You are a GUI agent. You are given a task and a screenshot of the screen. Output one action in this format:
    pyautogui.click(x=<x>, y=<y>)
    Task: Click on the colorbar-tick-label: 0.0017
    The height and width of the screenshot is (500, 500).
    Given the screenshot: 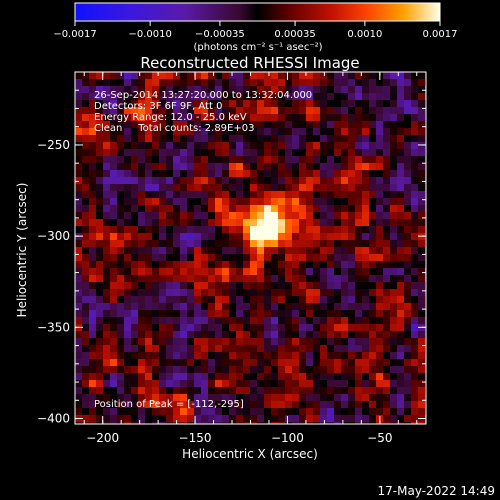 What is the action you would take?
    pyautogui.click(x=440, y=34)
    